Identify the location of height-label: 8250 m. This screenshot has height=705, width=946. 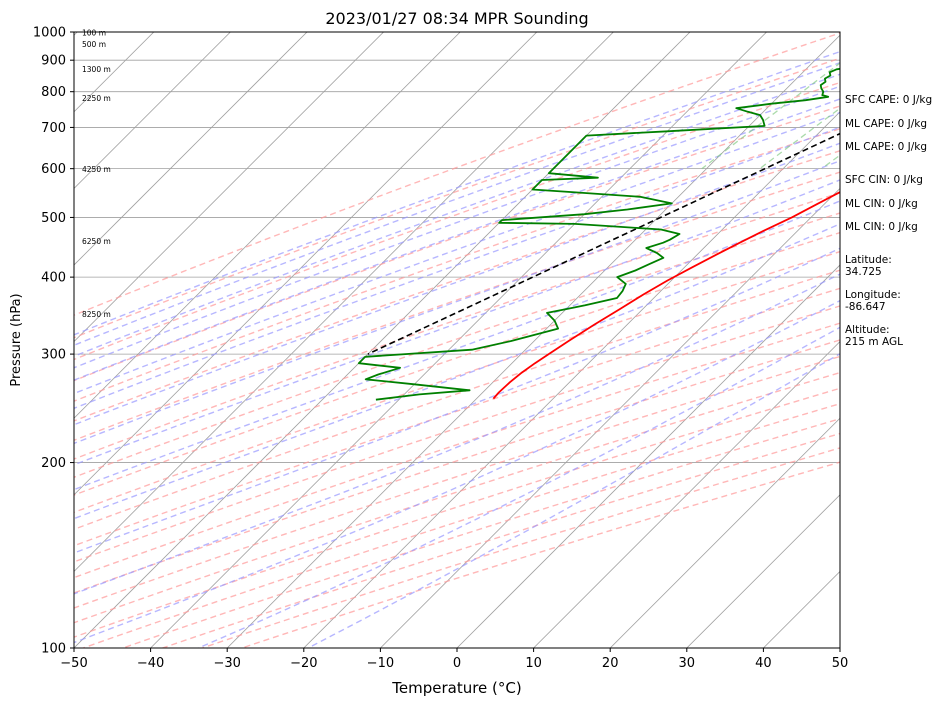
(96, 314).